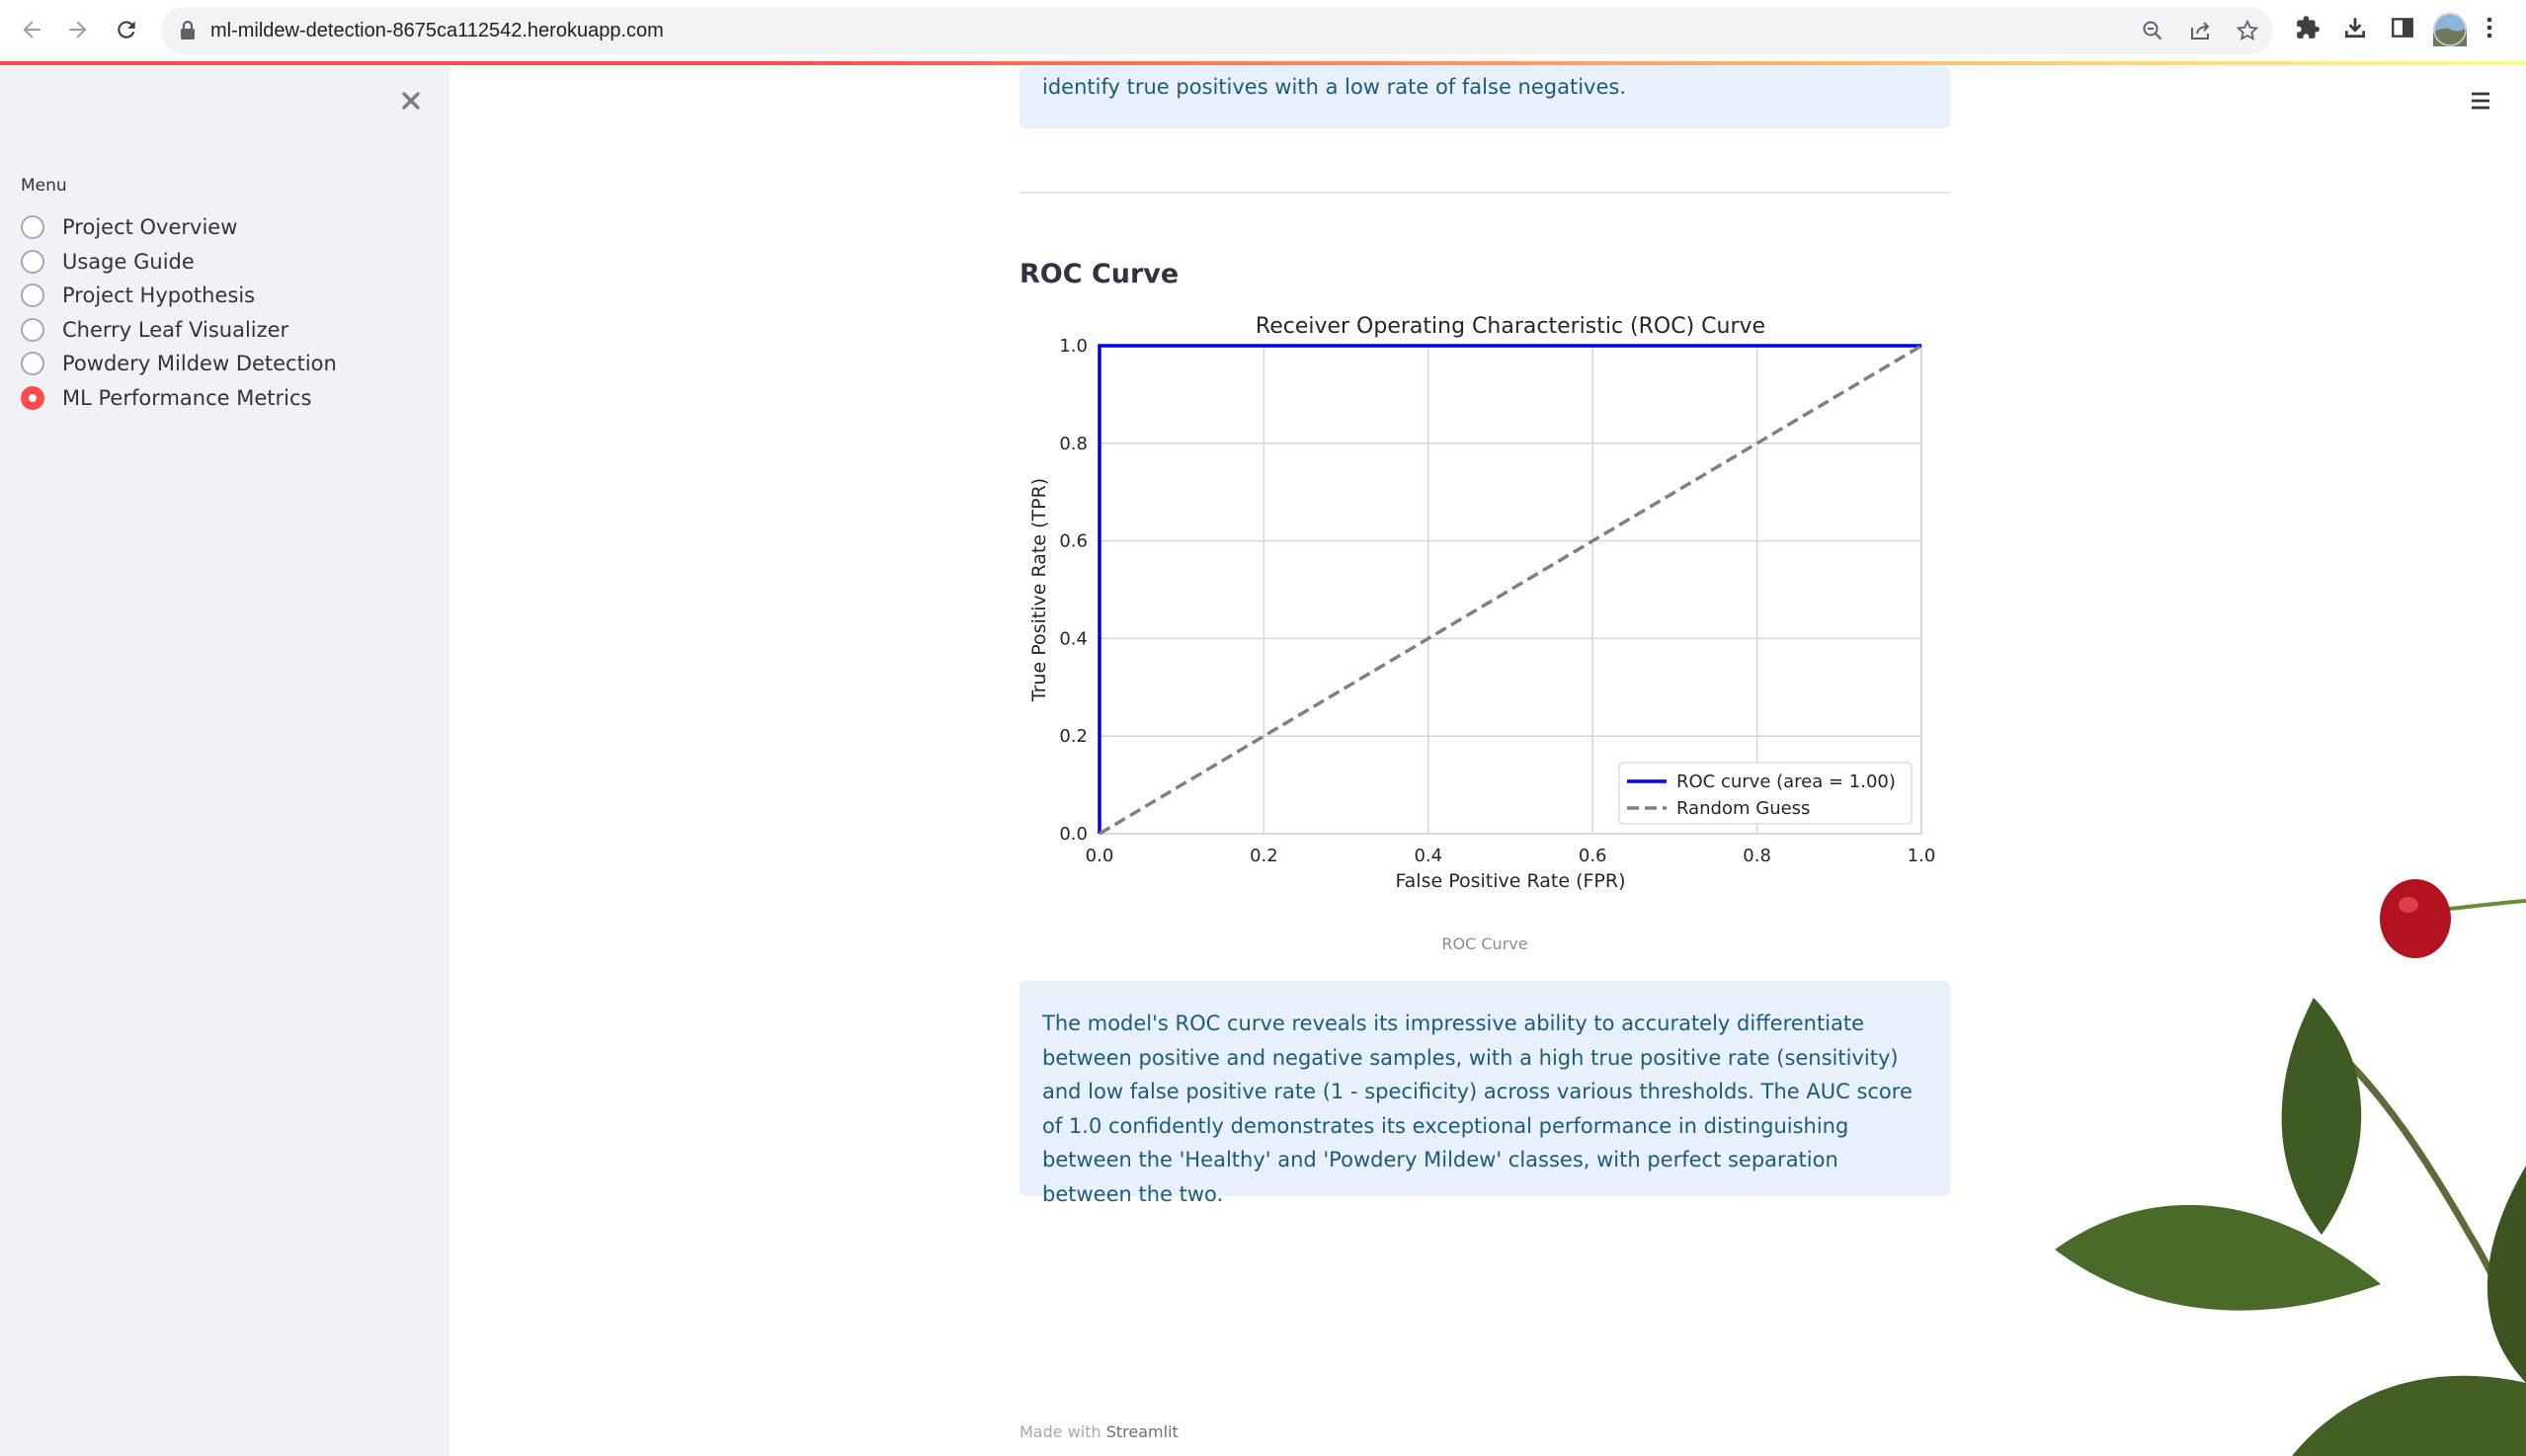 The height and width of the screenshot is (1456, 2526). What do you see at coordinates (128, 262) in the screenshot?
I see `menu-option-label: Usage Guide` at bounding box center [128, 262].